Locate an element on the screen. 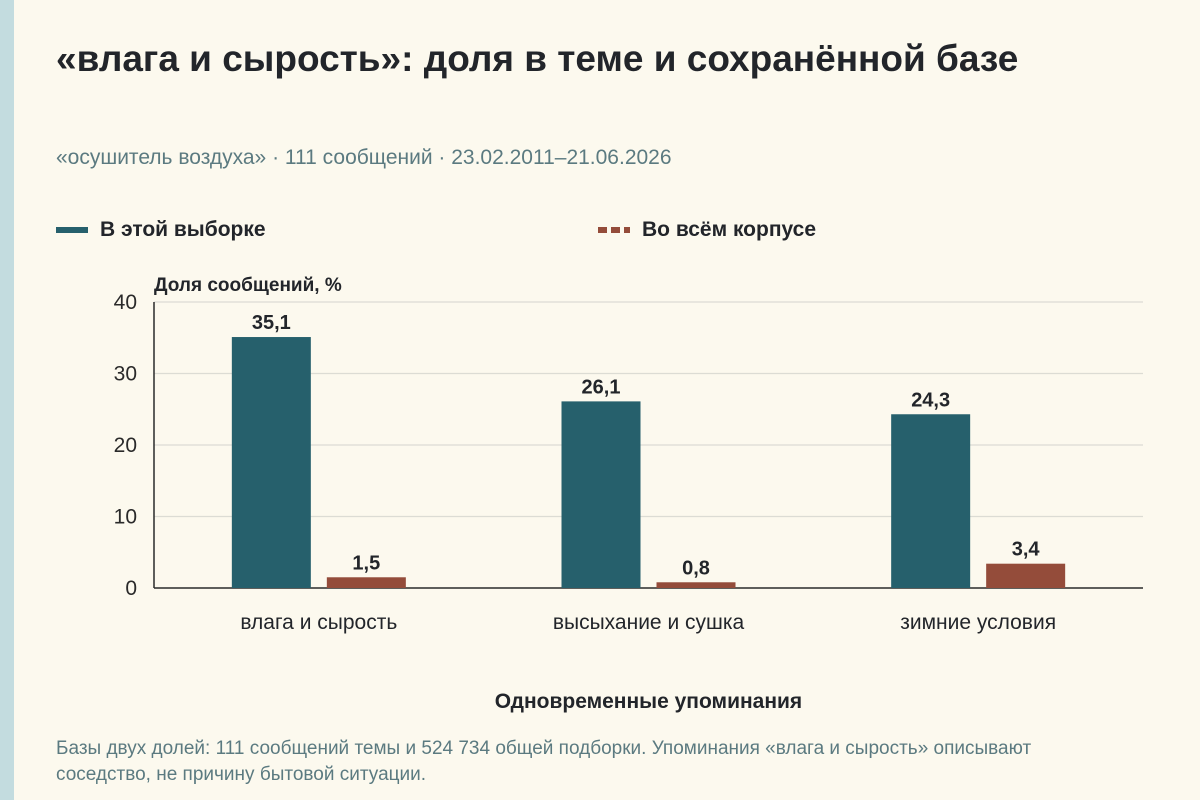 The height and width of the screenshot is (800, 1200). x-tick-label: высыхание и сушка is located at coordinates (649, 622).